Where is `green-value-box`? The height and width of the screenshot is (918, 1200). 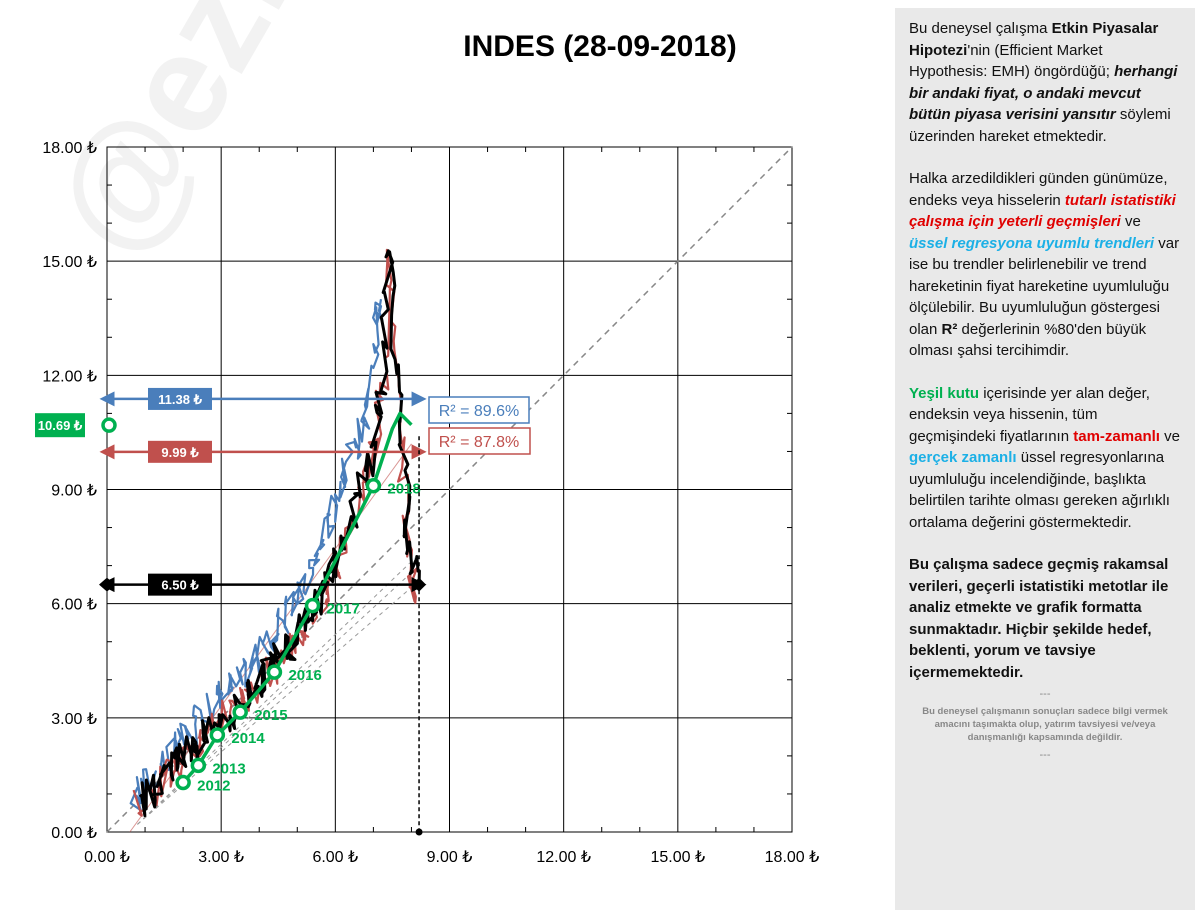
green-value-box is located at coordinates (60, 425).